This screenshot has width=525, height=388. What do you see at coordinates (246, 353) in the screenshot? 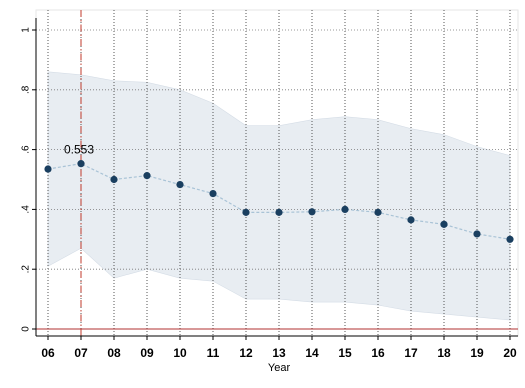
I see `x-tick-label: 12` at bounding box center [246, 353].